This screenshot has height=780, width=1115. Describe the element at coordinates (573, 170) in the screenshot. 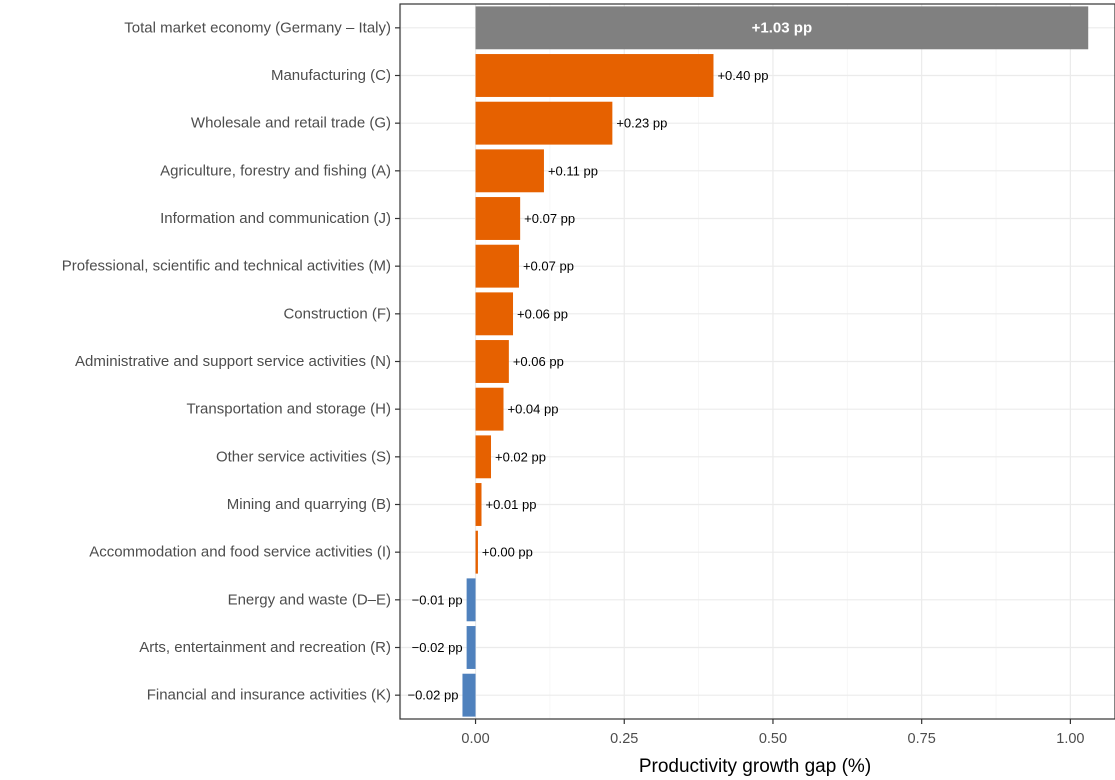

I see `bar-value-label: +0.11 pp` at that location.